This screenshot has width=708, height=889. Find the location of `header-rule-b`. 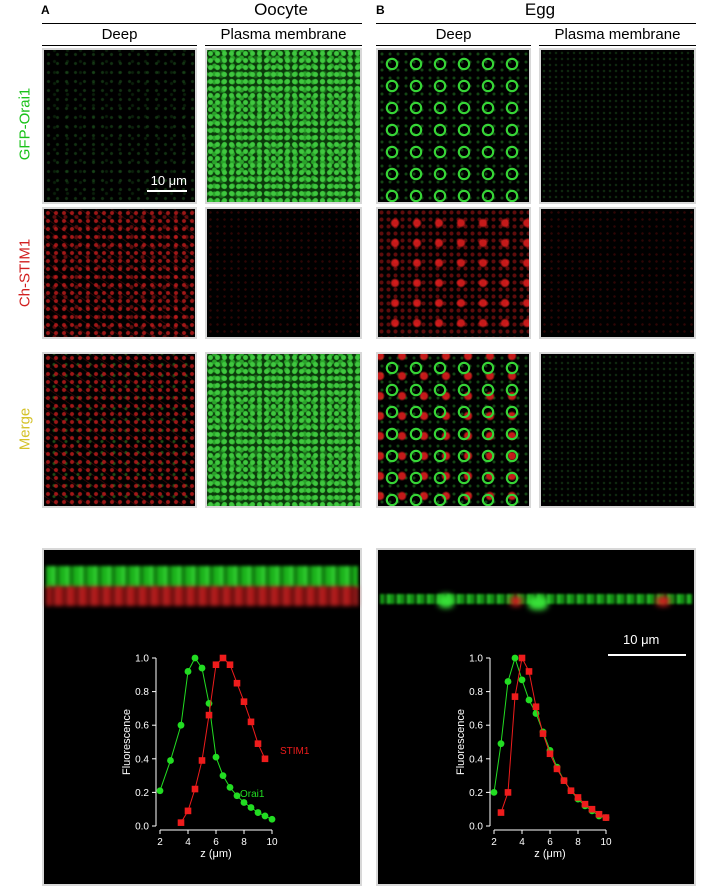

header-rule-b is located at coordinates (536, 23).